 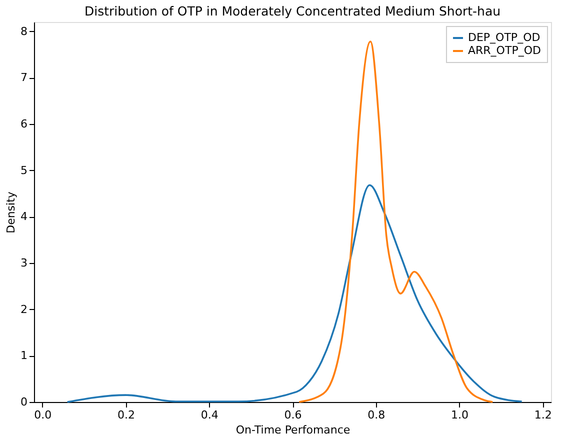 What do you see at coordinates (24, 217) in the screenshot?
I see `y-tick-label: 4` at bounding box center [24, 217].